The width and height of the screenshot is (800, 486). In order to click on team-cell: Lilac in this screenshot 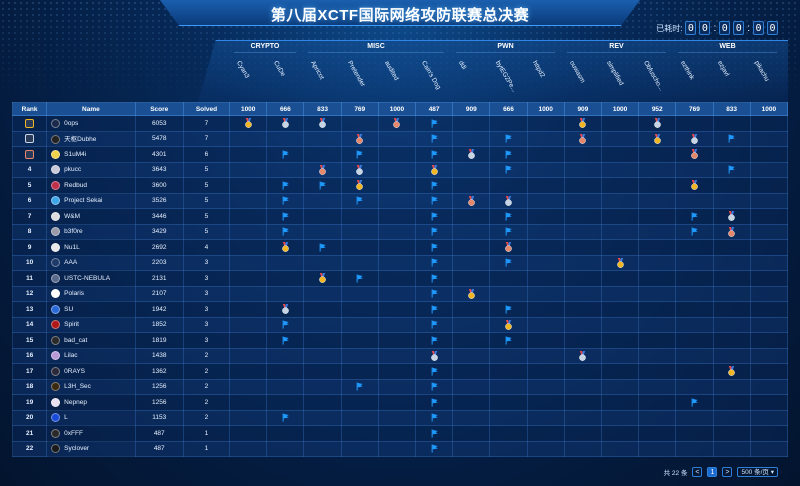, I will do `click(91, 355)`.